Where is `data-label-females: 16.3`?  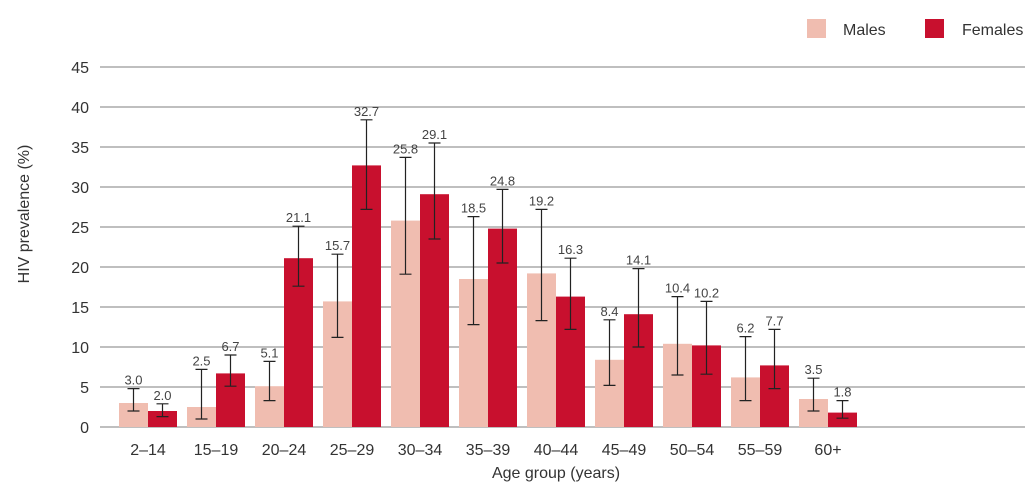
data-label-females: 16.3 is located at coordinates (570, 249).